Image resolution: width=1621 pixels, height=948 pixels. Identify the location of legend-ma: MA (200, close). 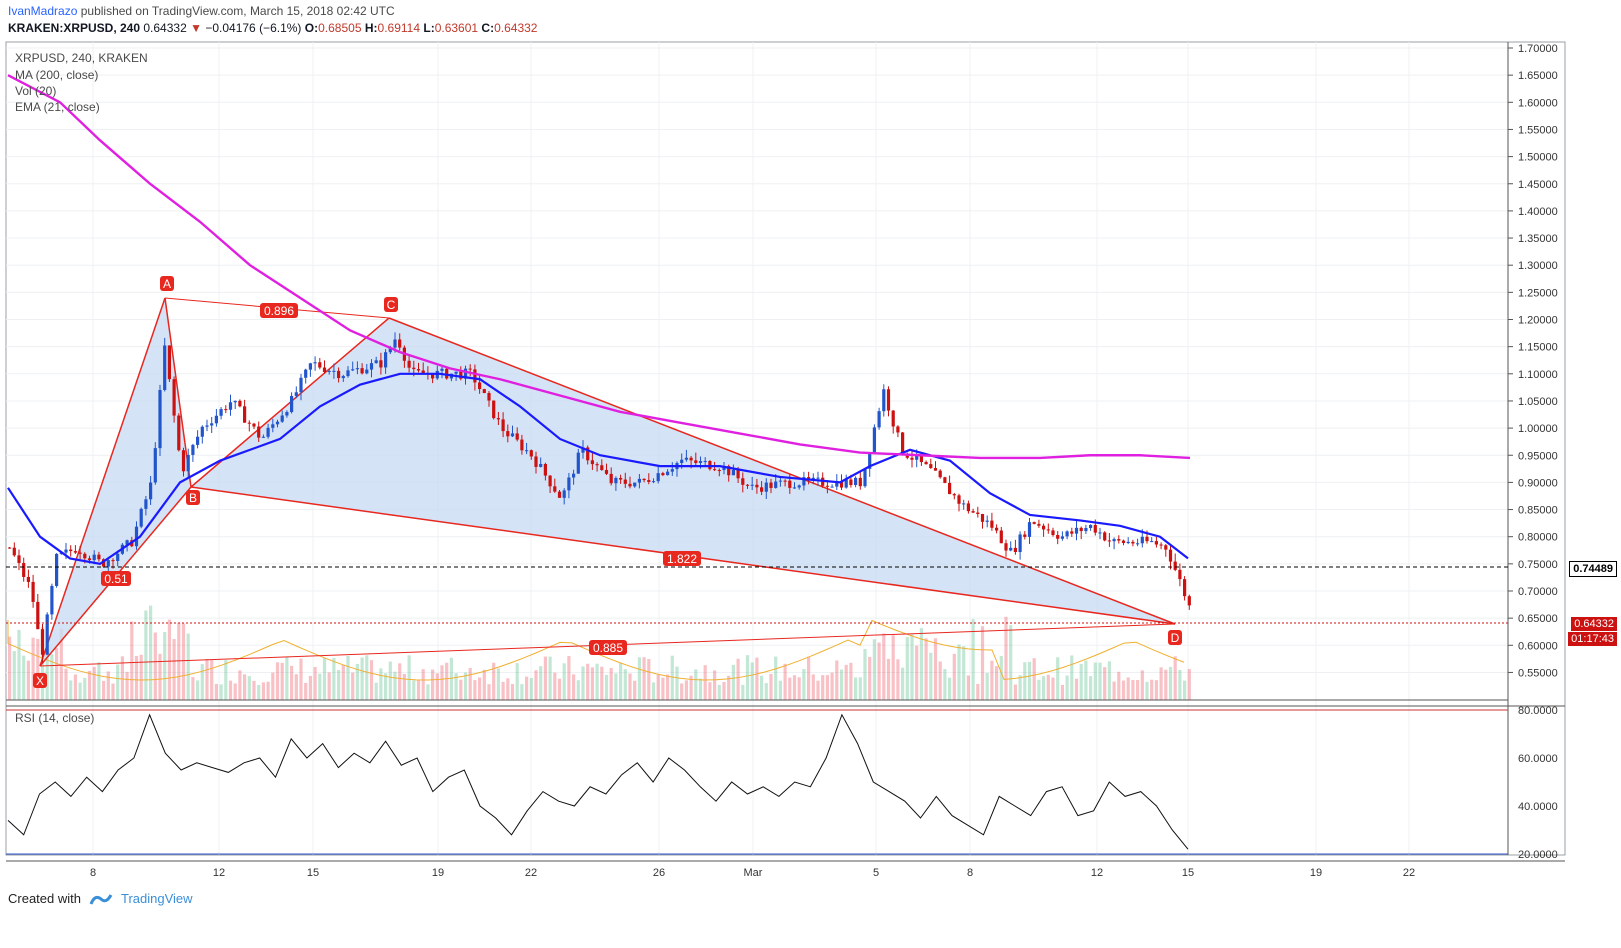
(57, 75).